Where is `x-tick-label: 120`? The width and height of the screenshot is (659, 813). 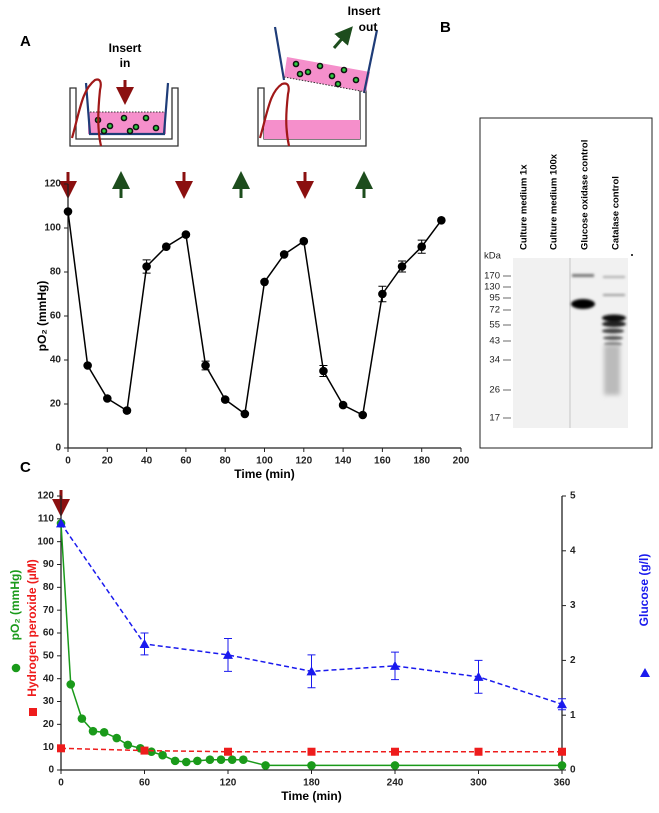
x-tick-label: 120 is located at coordinates (228, 783).